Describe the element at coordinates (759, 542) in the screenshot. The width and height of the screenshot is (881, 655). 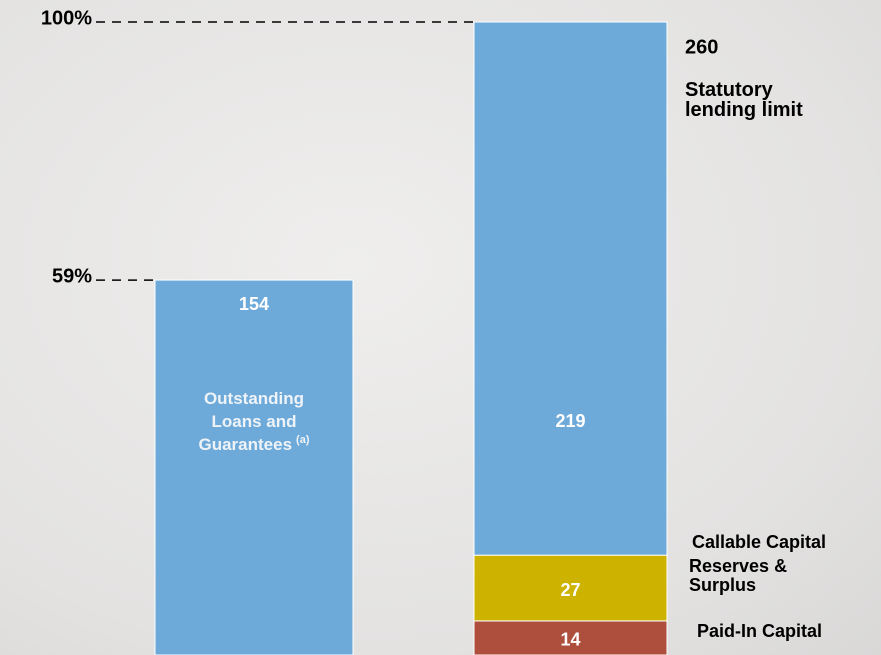
I see `legend-label: Callable Capital` at that location.